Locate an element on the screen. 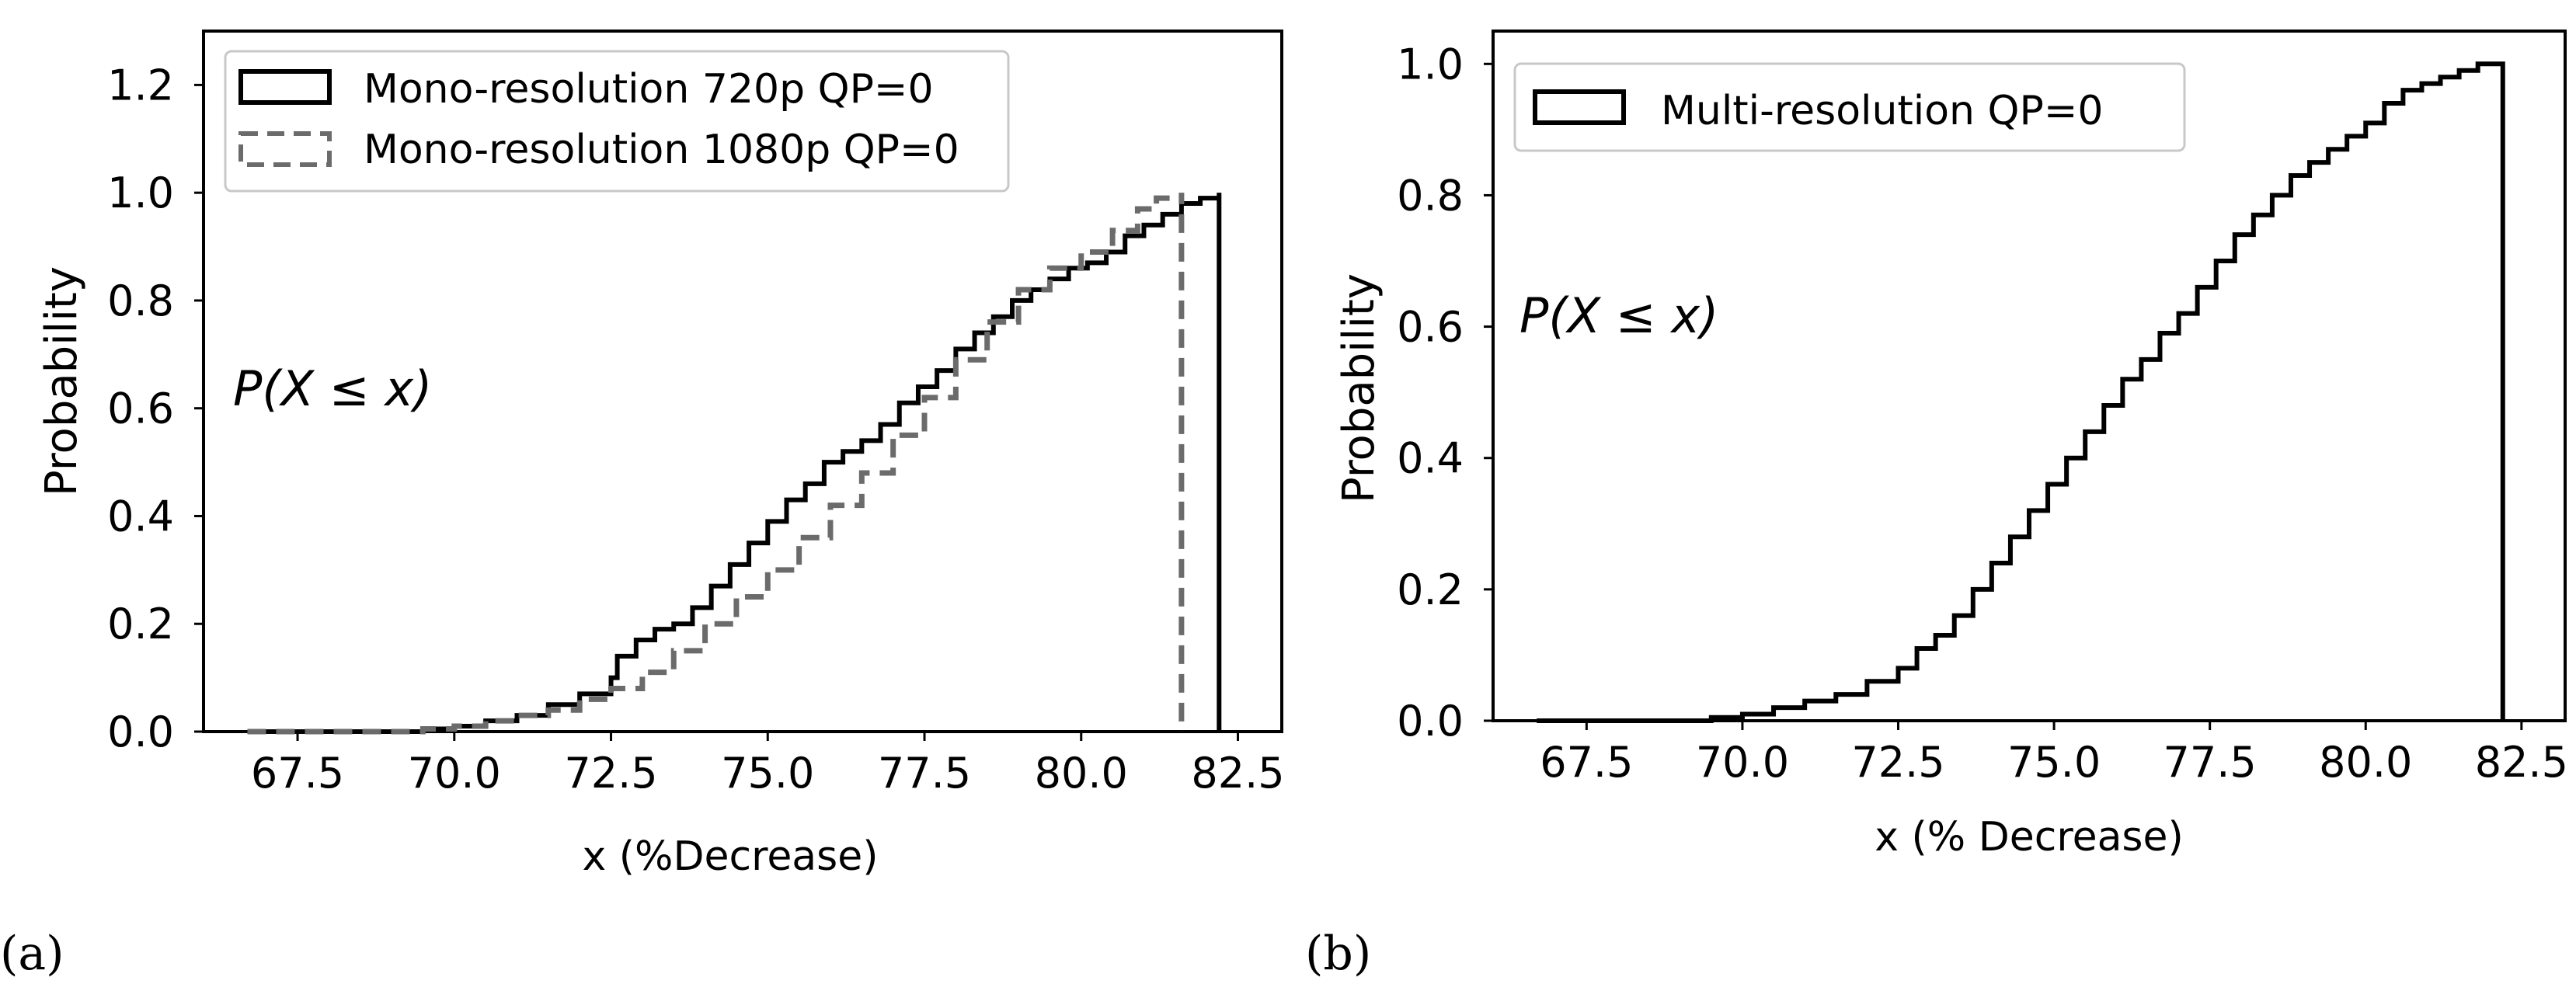 The width and height of the screenshot is (2576, 998). y-tick-label: 1.2 is located at coordinates (140, 85).